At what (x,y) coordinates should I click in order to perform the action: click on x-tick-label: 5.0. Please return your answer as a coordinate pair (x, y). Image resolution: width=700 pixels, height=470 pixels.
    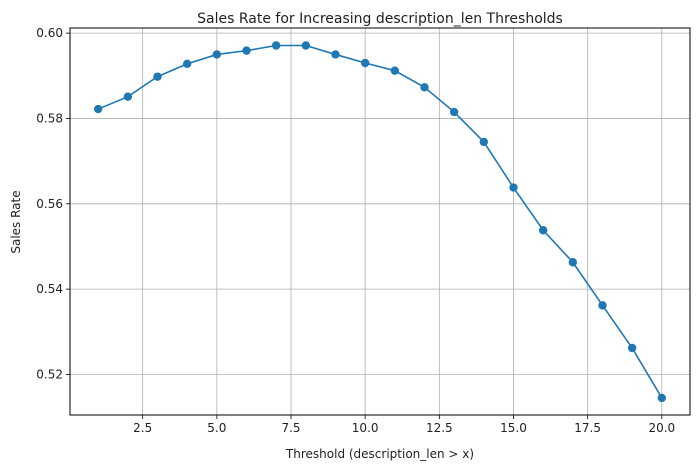
    Looking at the image, I should click on (216, 428).